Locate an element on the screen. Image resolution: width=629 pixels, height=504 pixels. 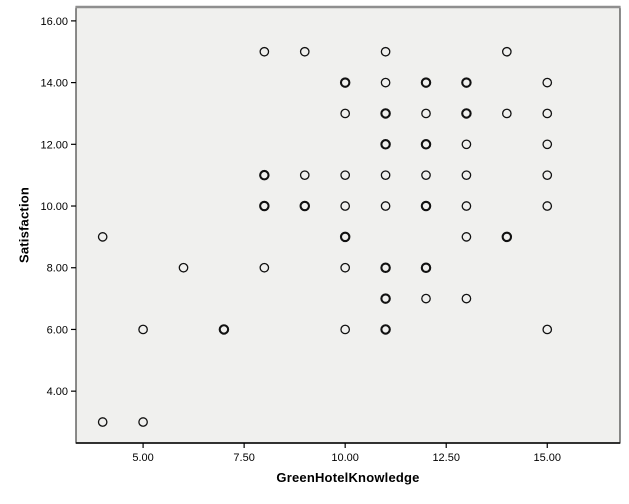
x-tick-label: 12.50 is located at coordinates (446, 458).